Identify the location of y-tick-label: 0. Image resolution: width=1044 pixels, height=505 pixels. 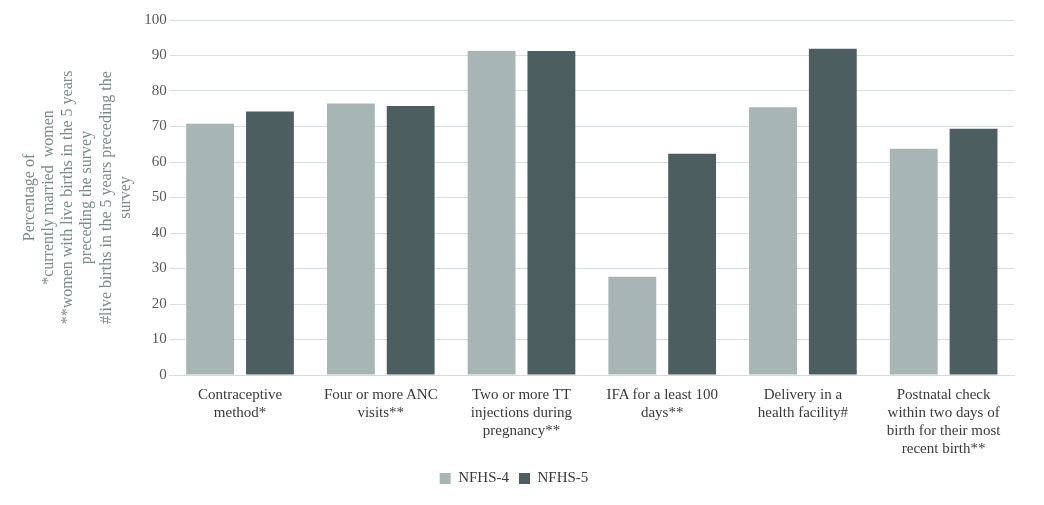
(163, 373).